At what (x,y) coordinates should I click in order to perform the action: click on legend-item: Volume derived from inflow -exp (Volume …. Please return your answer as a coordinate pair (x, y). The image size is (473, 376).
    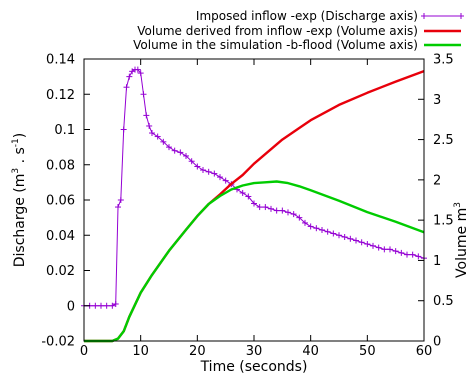
    Looking at the image, I should click on (299, 31).